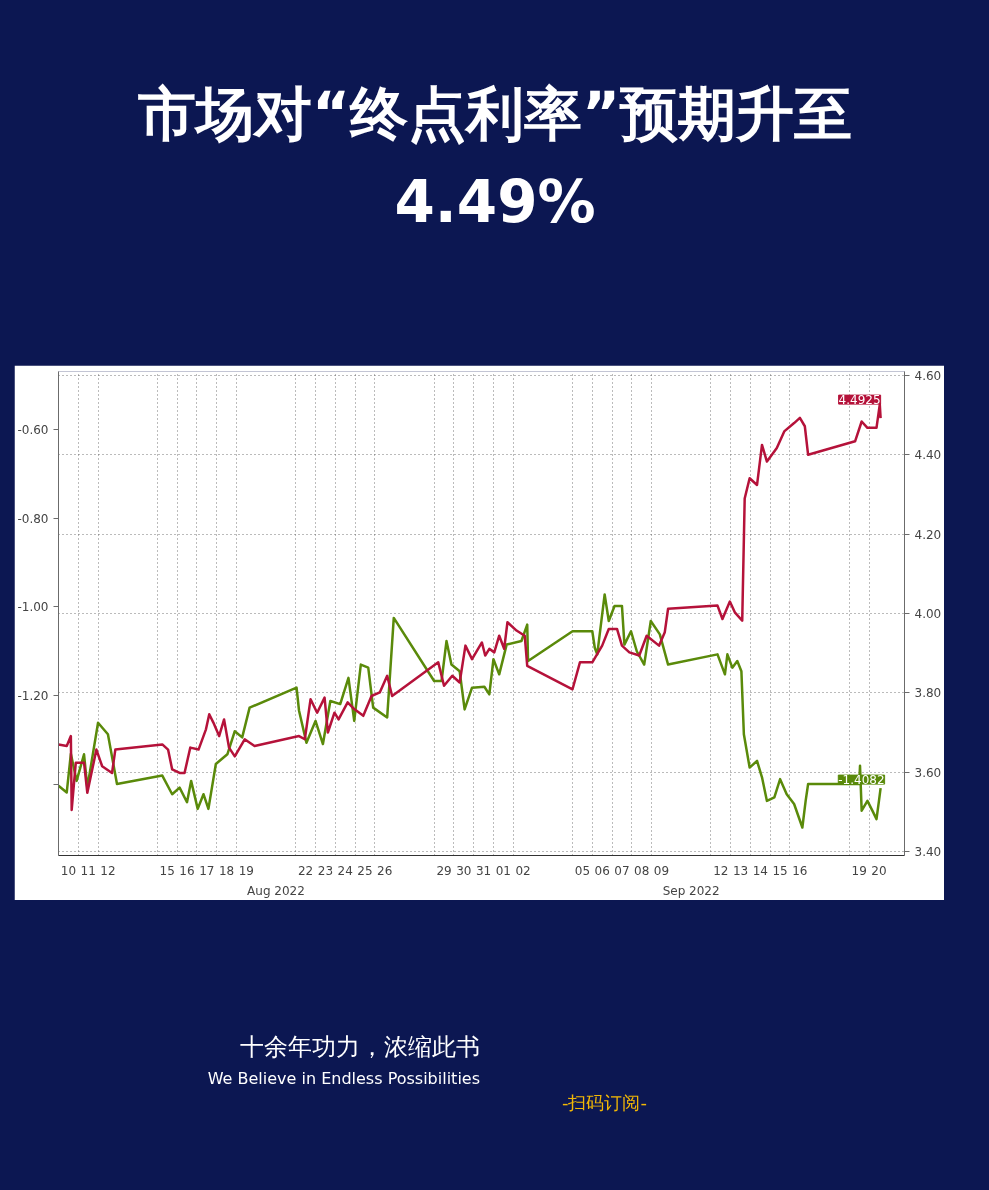 The image size is (989, 1190). Describe the element at coordinates (582, 870) in the screenshot. I see `x-tick-label: 05` at that location.